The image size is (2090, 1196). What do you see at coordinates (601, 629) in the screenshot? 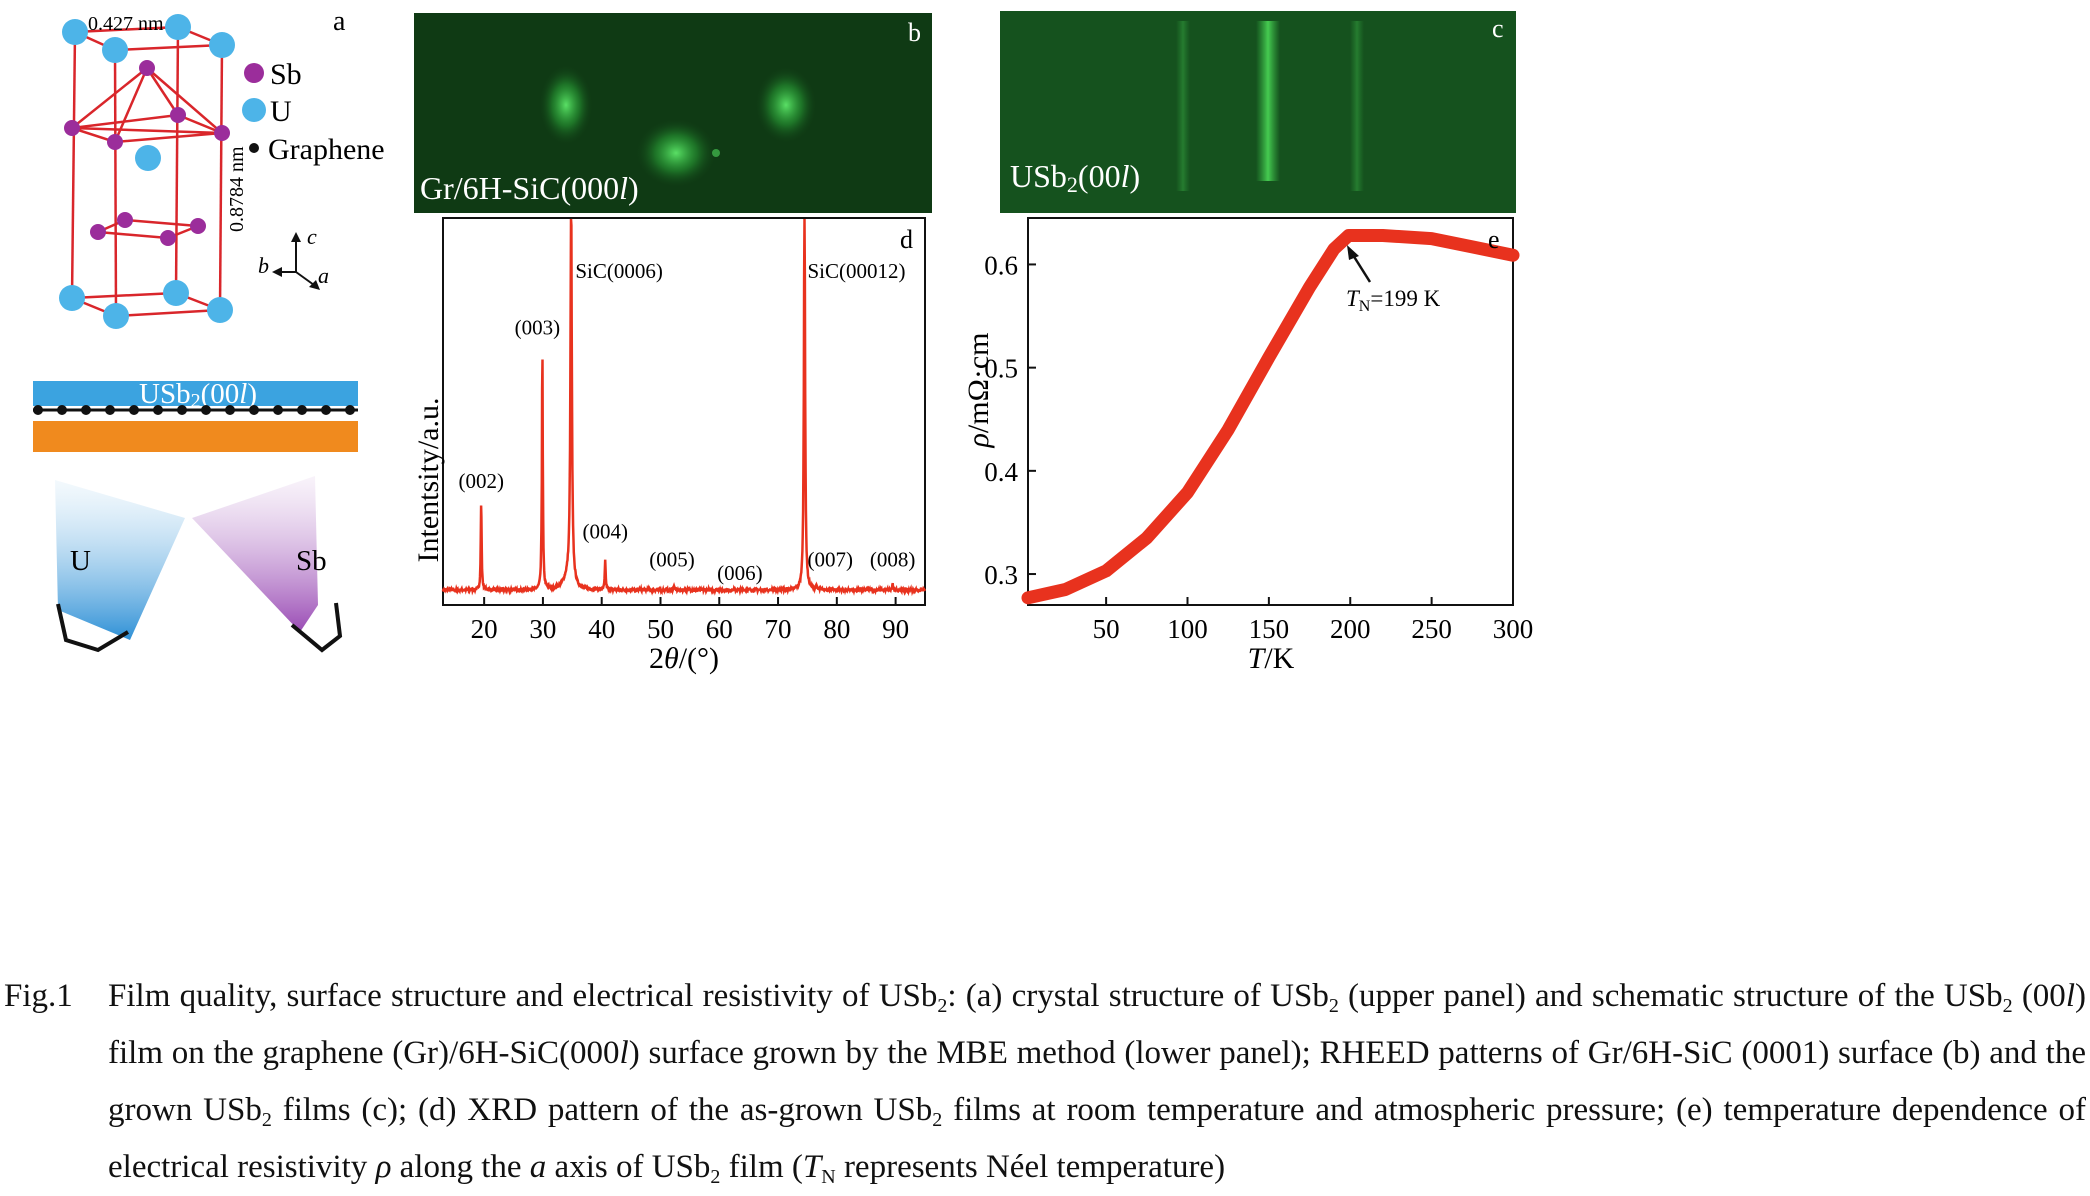
I see `xrd-x-tick-label: 40` at bounding box center [601, 629].